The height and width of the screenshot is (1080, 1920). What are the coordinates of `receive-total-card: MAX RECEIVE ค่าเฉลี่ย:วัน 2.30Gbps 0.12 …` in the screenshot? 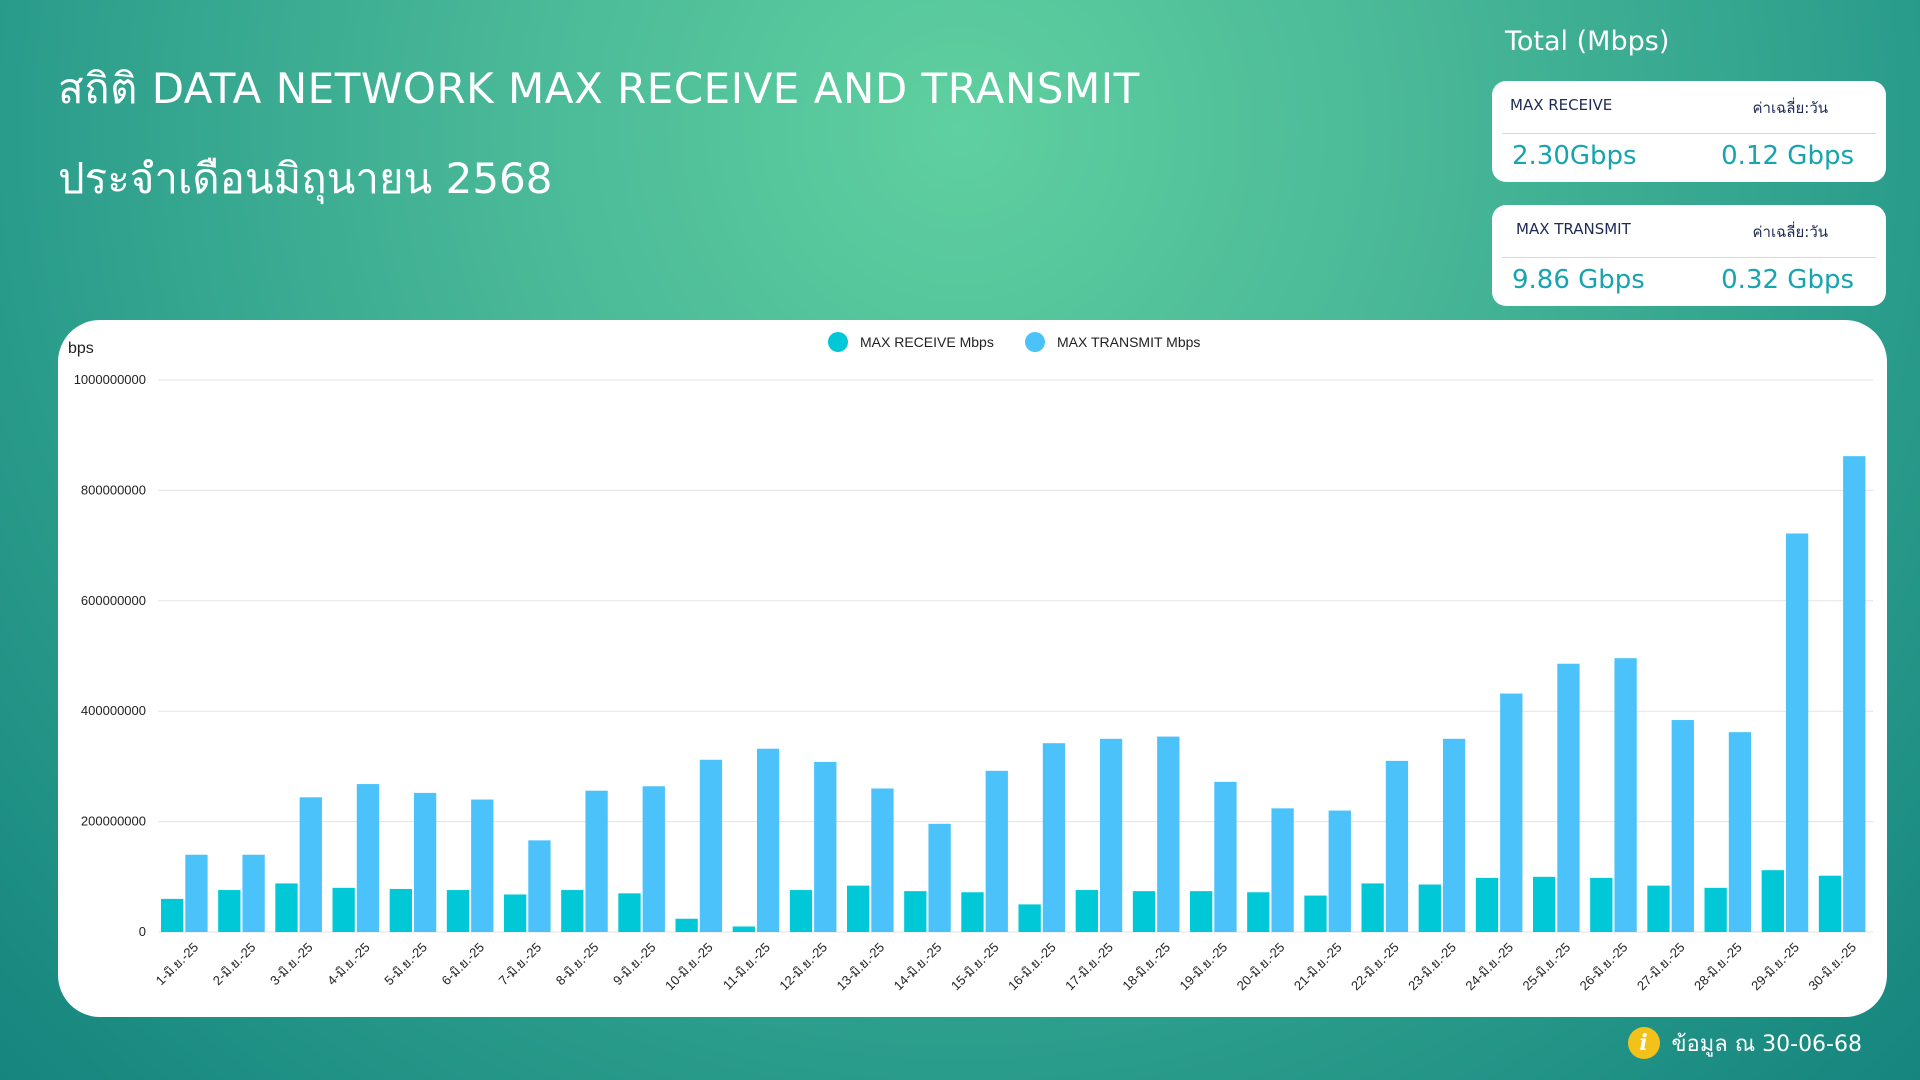 It's located at (1689, 131).